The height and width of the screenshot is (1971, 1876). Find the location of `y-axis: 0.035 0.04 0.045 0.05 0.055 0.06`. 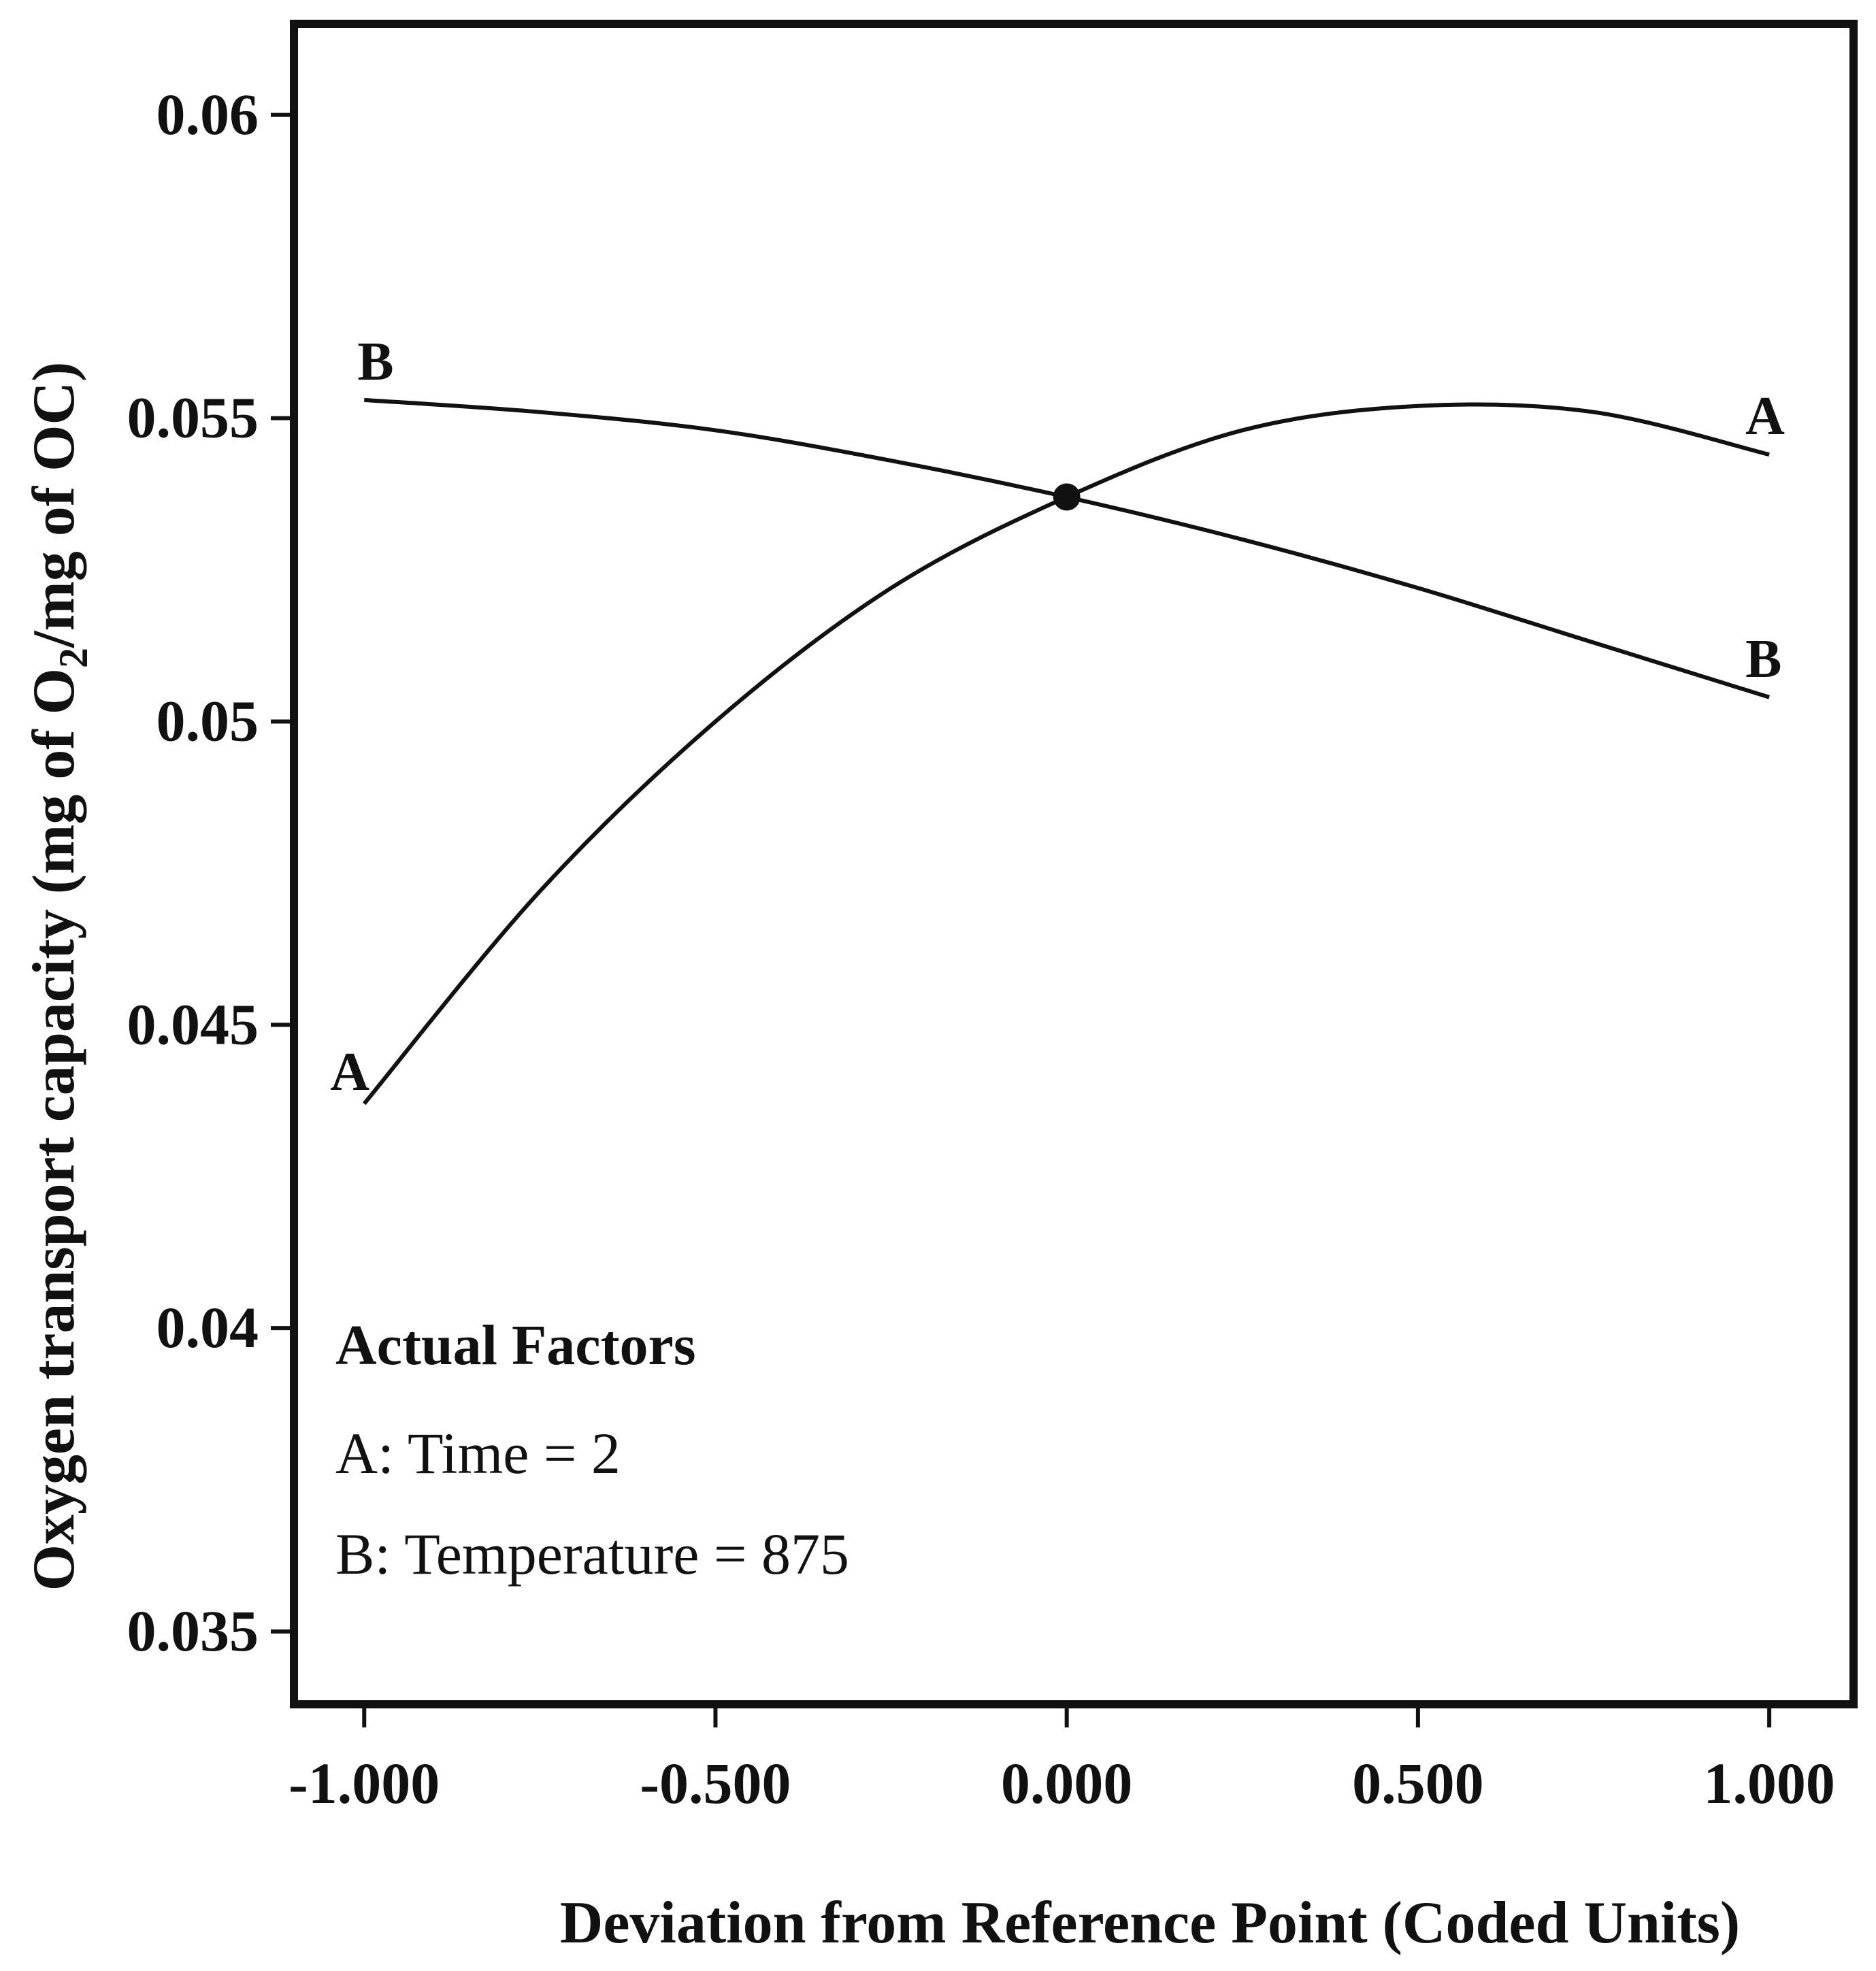

y-axis: 0.035 0.04 0.045 0.05 0.055 0.06 is located at coordinates (211, 872).